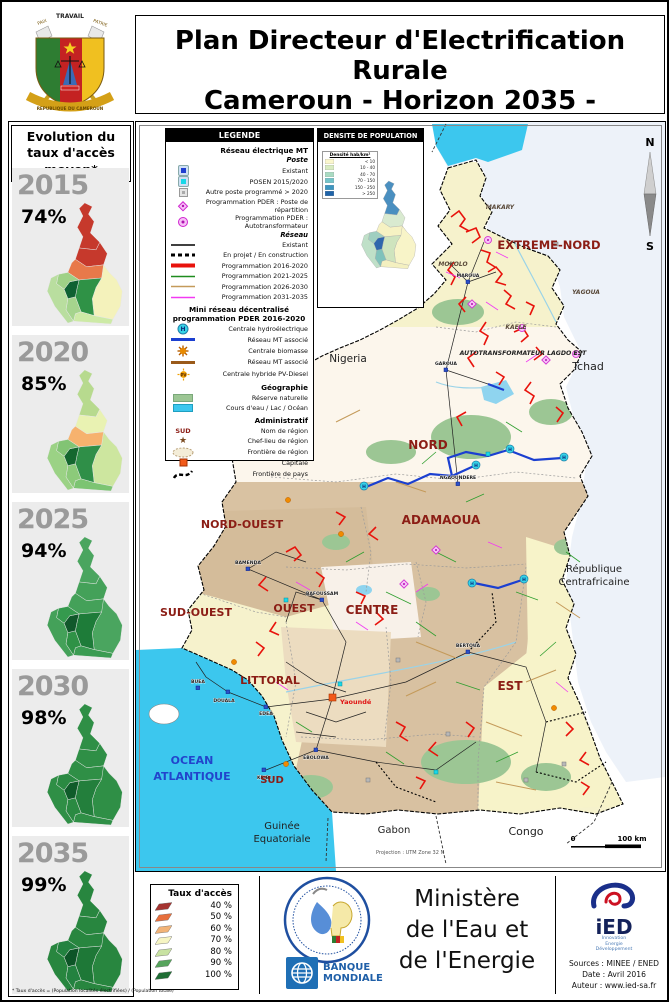  I want to click on panel-year: 2025, so click(53, 519).